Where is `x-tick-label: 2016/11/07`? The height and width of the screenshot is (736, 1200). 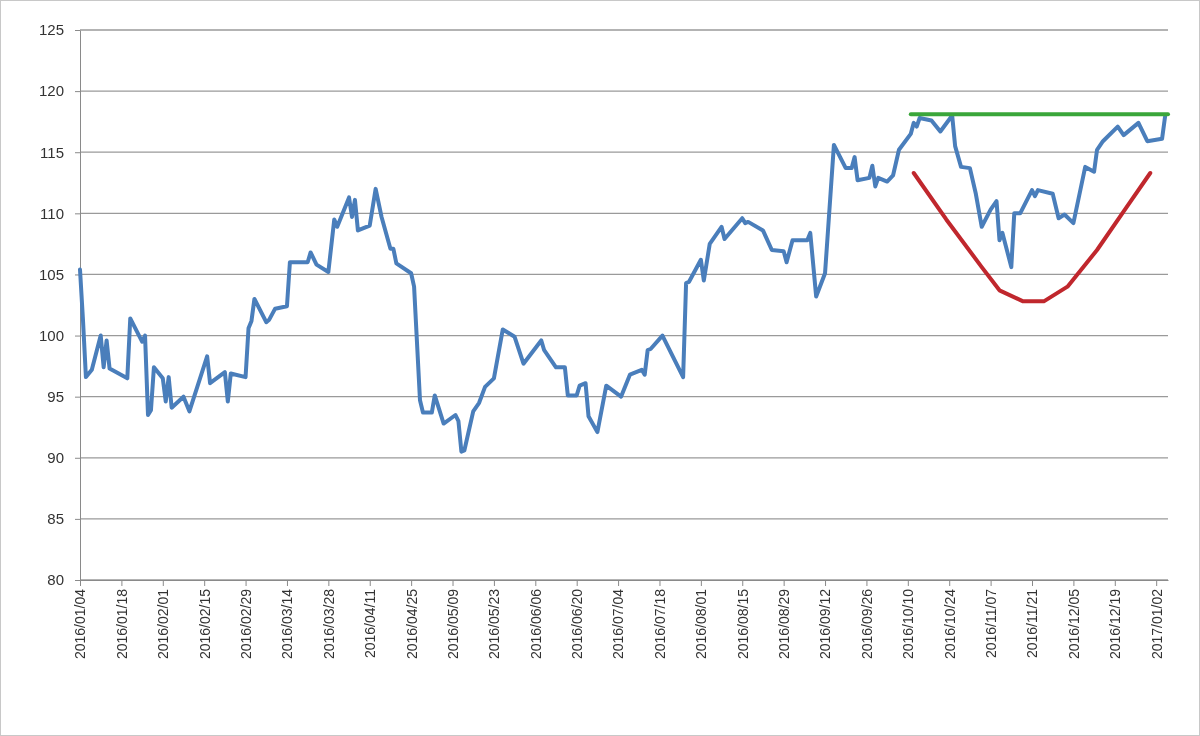 x-tick-label: 2016/11/07 is located at coordinates (991, 623).